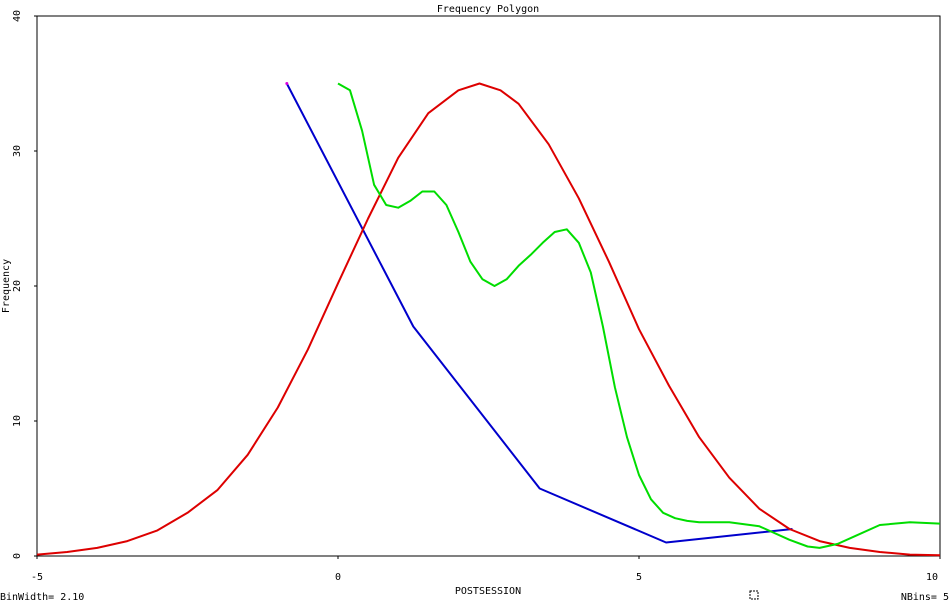  Describe the element at coordinates (488, 9) in the screenshot. I see `chart-title: Frequency Polygon` at that location.